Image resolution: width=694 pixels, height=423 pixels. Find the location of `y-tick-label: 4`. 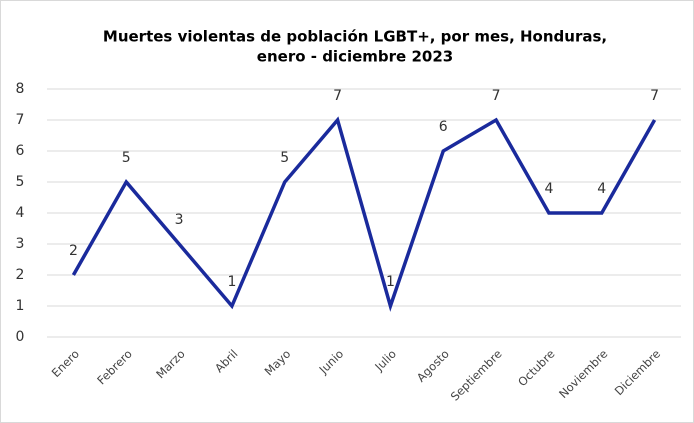

y-tick-label: 4 is located at coordinates (20, 213).